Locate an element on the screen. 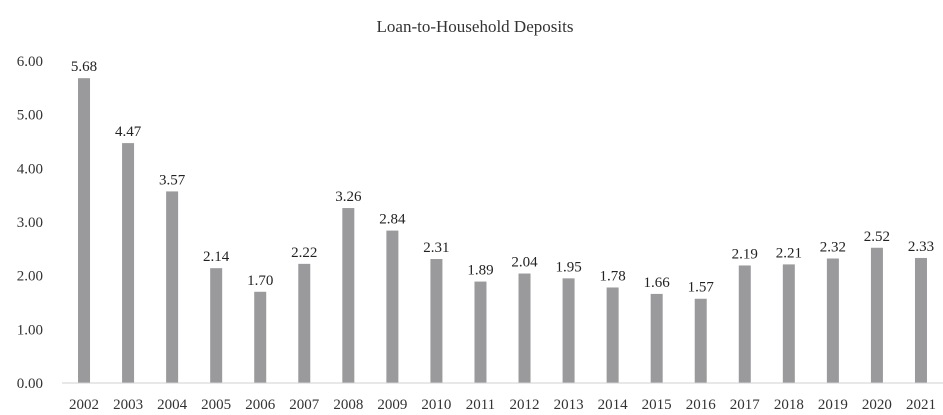  y-axis: 0.00 1.00 2.00 3.00 4.00 5.00 6.00 is located at coordinates (30, 223).